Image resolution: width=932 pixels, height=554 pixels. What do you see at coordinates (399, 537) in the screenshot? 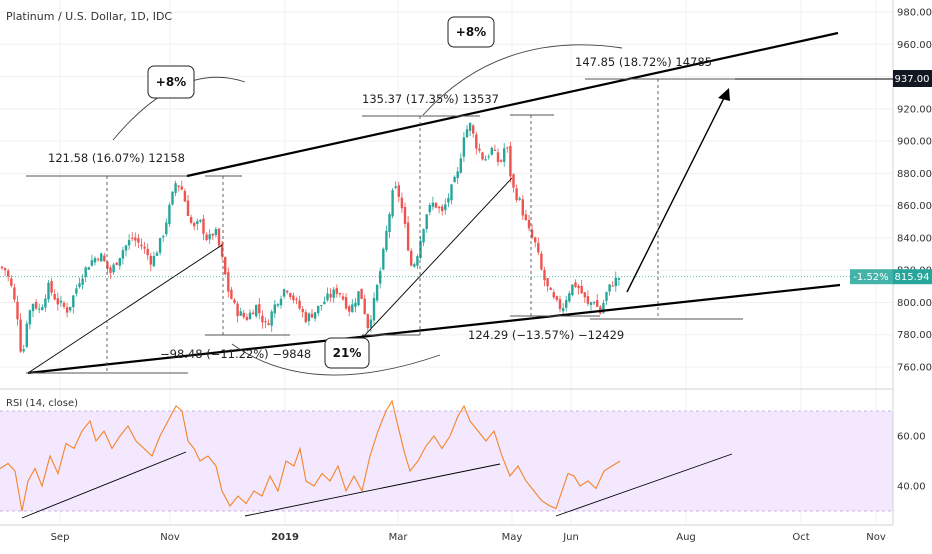
I see `time-label-mar: Mar` at bounding box center [399, 537].